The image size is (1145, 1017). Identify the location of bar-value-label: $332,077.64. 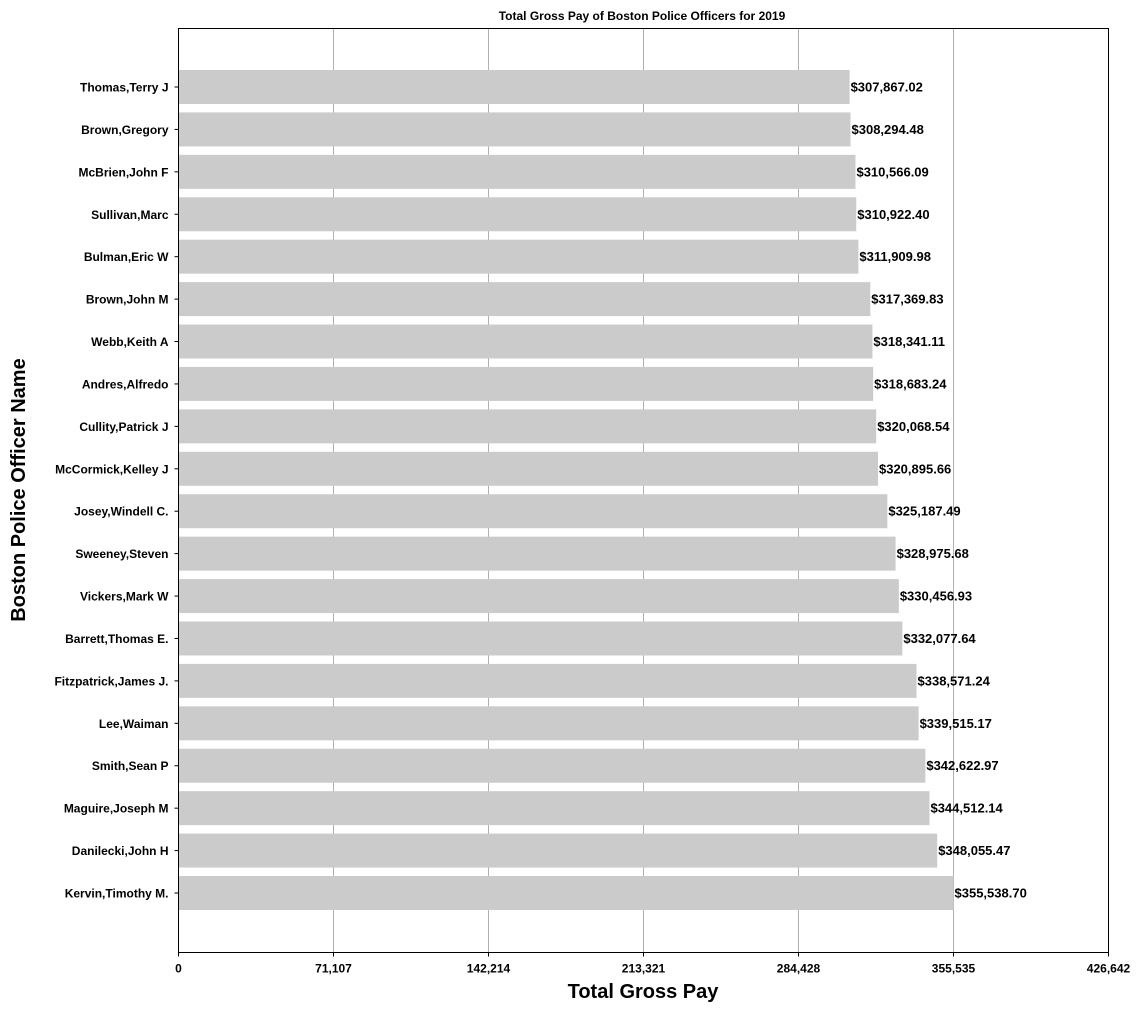
(939, 638).